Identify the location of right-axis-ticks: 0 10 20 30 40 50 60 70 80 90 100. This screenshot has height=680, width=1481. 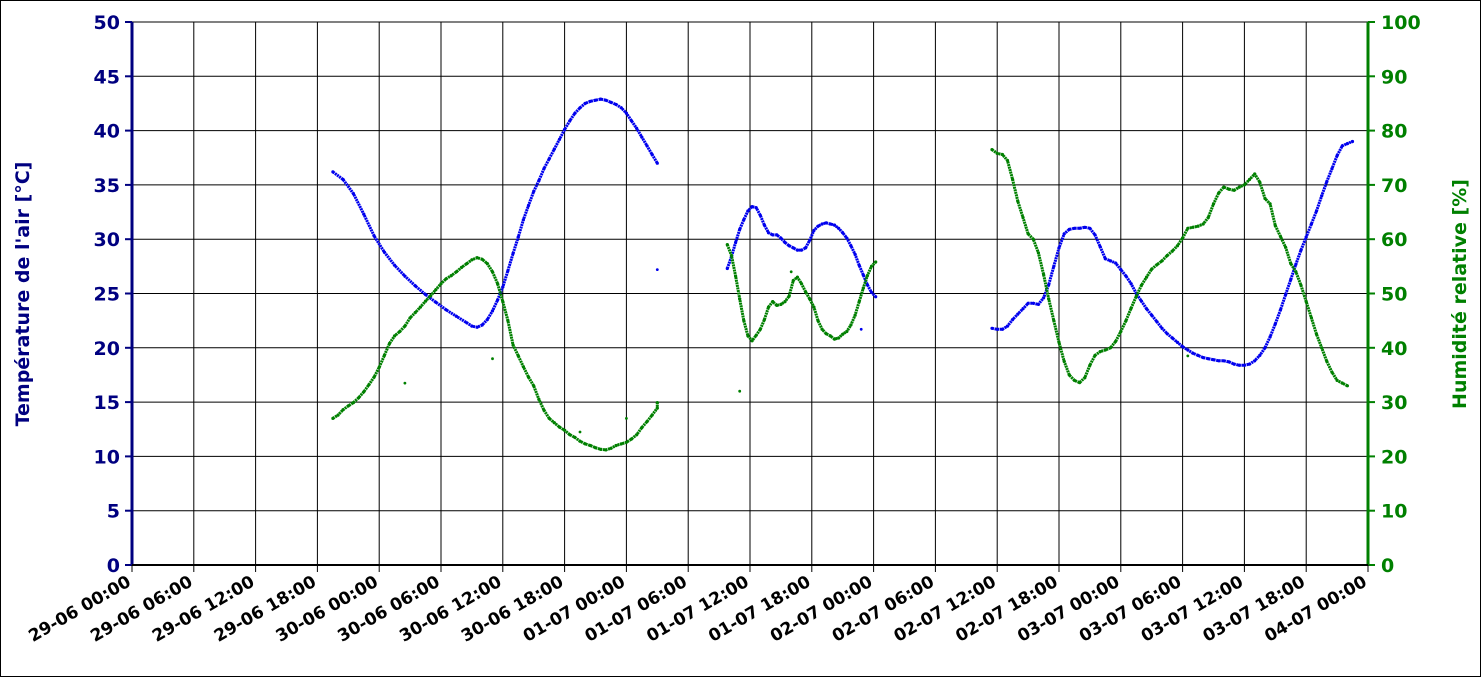
(1394, 294).